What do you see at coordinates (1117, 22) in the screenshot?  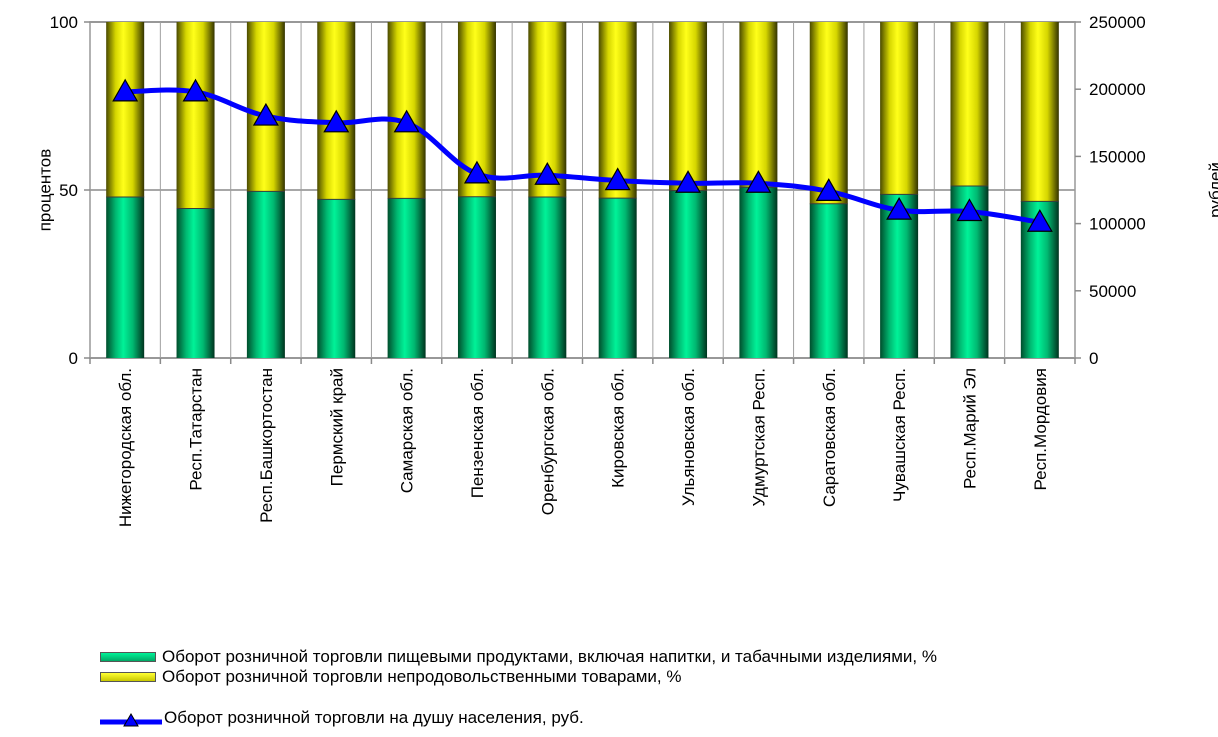 I see `y-right-tick-label: 250000` at bounding box center [1117, 22].